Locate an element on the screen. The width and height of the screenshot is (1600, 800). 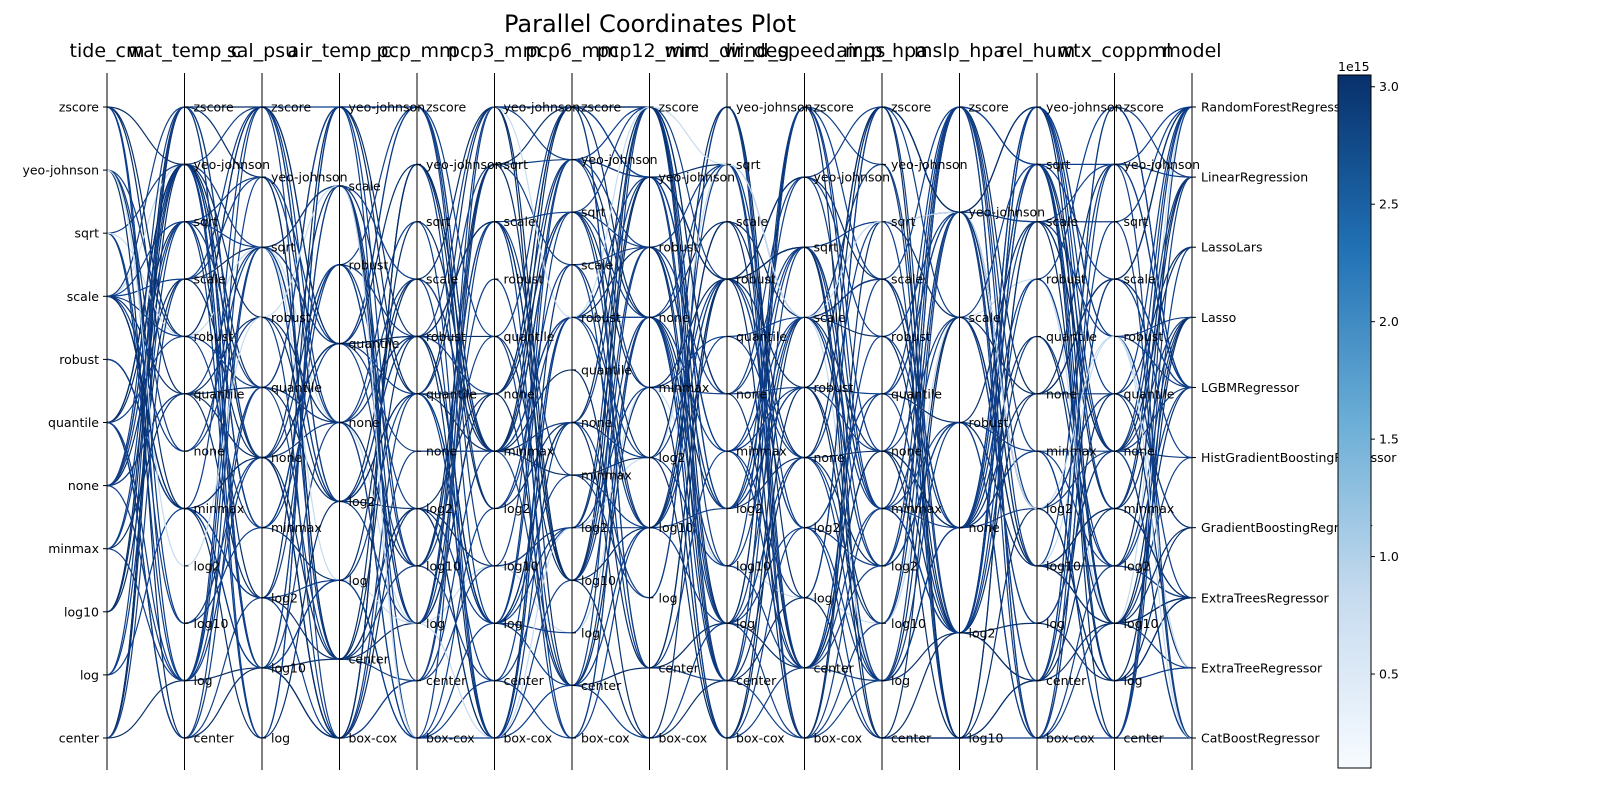
colorbar-tick-label: 2.5 is located at coordinates (1389, 204).